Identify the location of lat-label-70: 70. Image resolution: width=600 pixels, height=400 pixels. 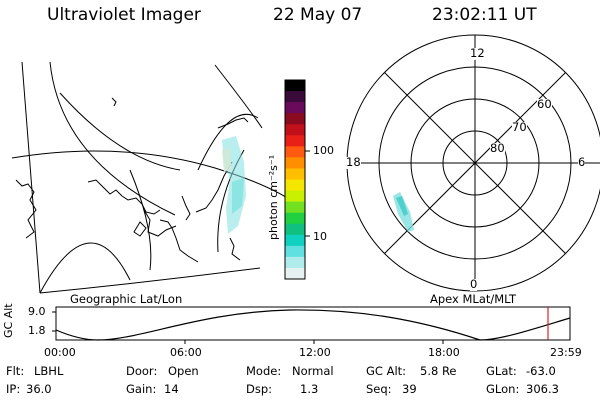
(519, 127).